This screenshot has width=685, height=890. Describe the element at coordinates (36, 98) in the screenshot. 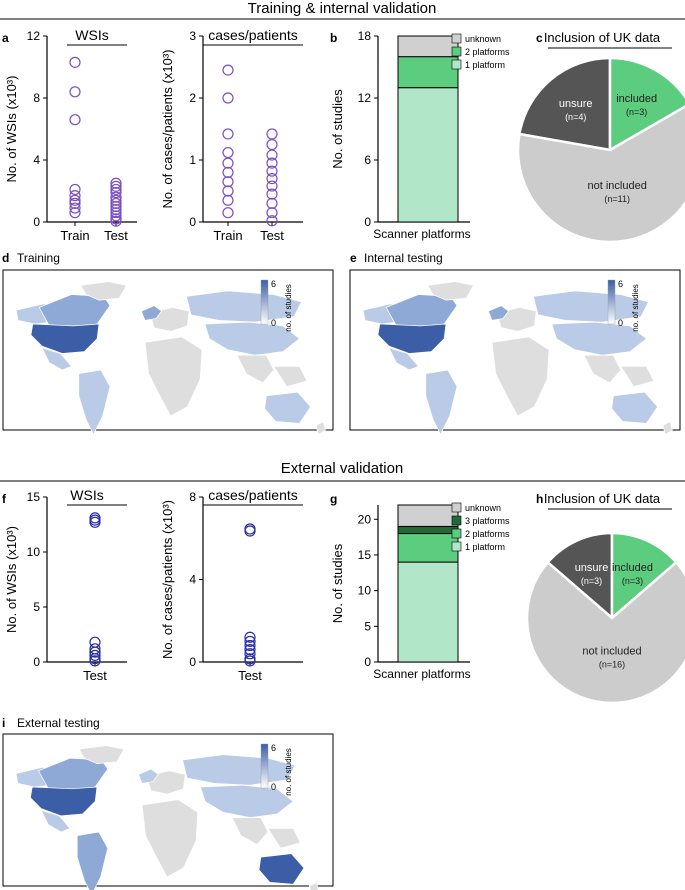

I see `y-tick-label: 8` at that location.